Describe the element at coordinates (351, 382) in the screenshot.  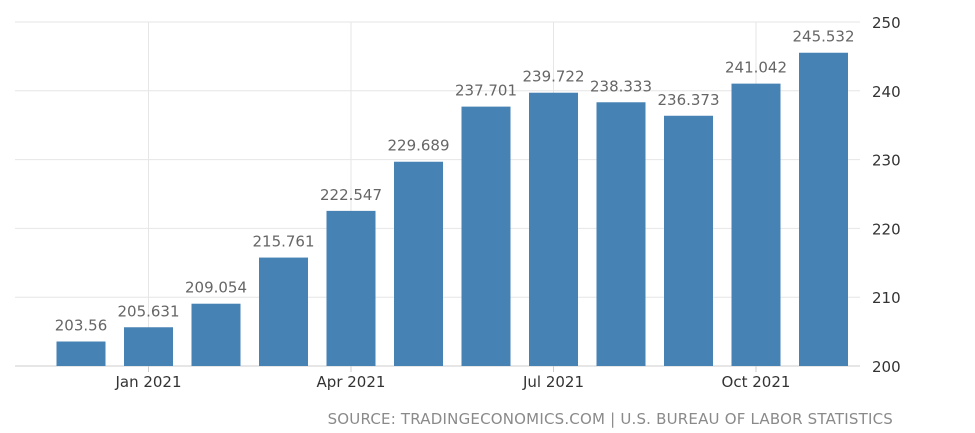
I see `x-tick-label: Apr 2021` at that location.